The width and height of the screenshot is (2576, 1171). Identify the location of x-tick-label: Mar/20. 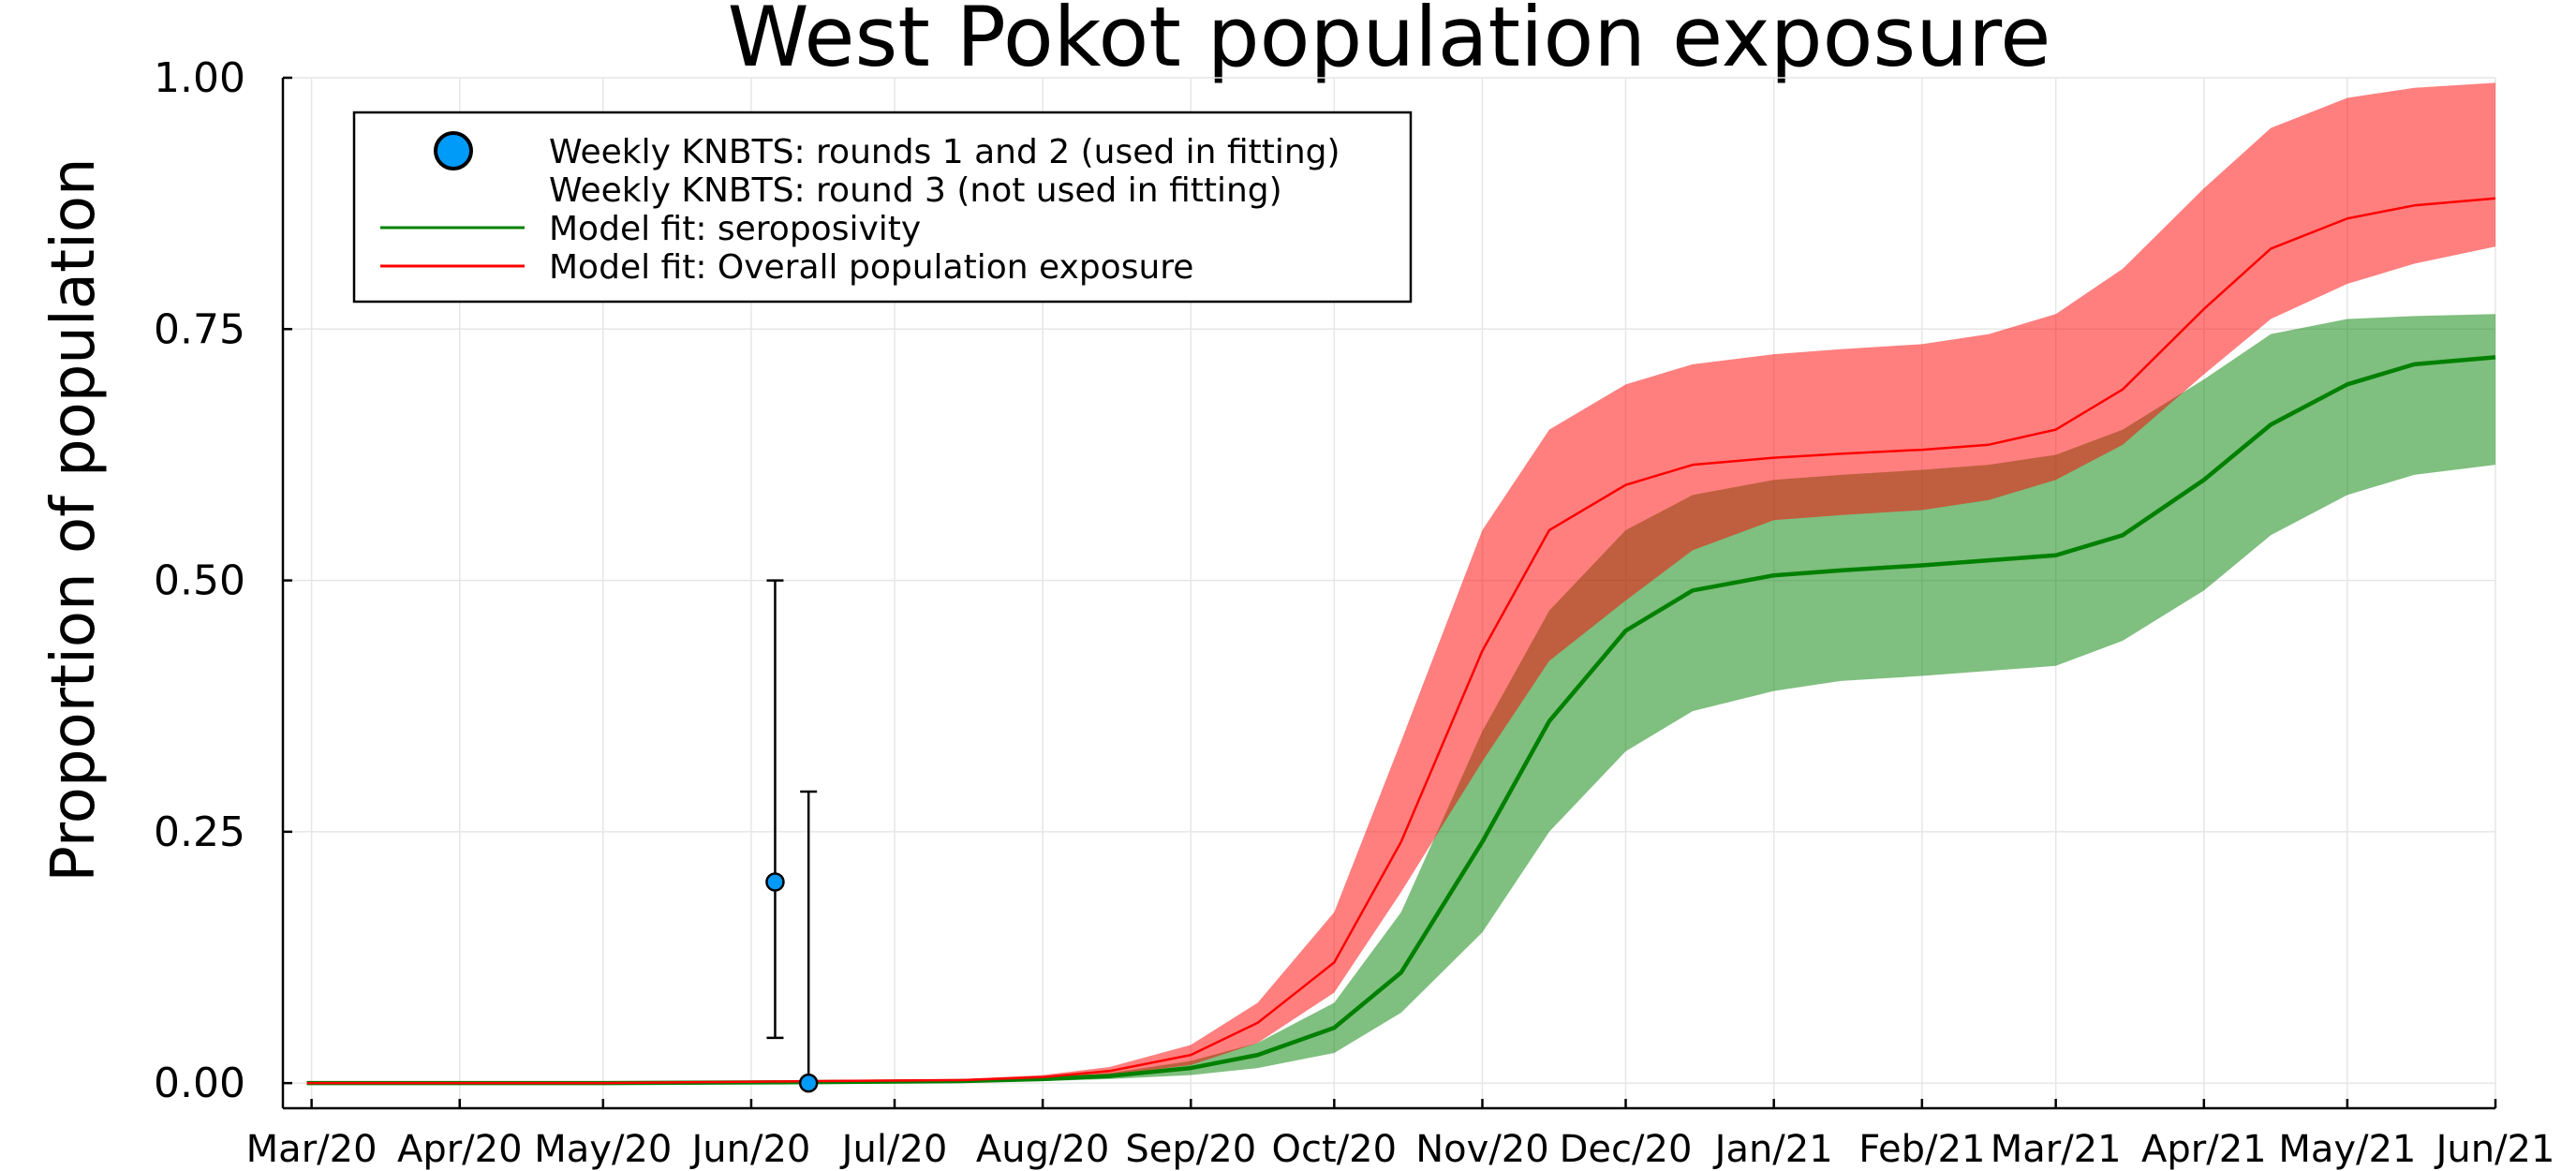
(312, 1149).